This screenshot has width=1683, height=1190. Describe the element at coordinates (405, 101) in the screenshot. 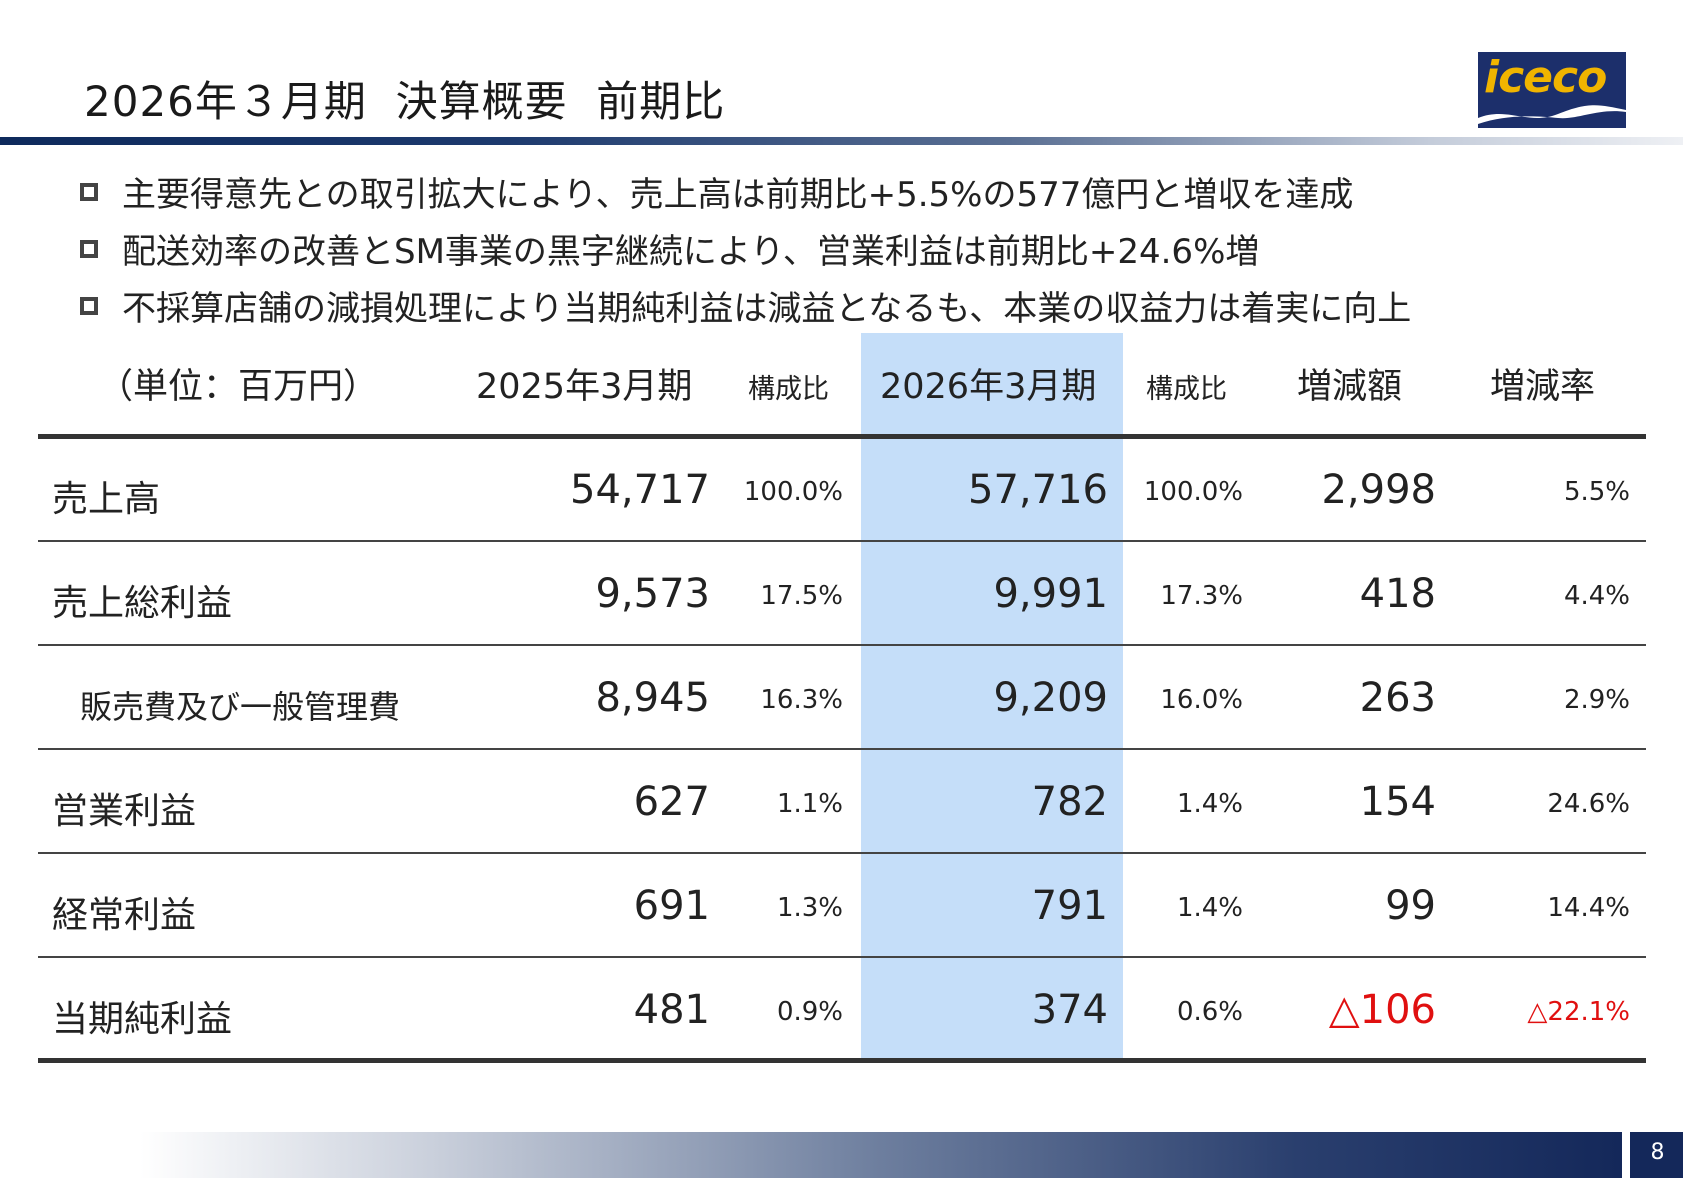

I see `page-title: 2026年３月期 決算概要 前期比` at that location.